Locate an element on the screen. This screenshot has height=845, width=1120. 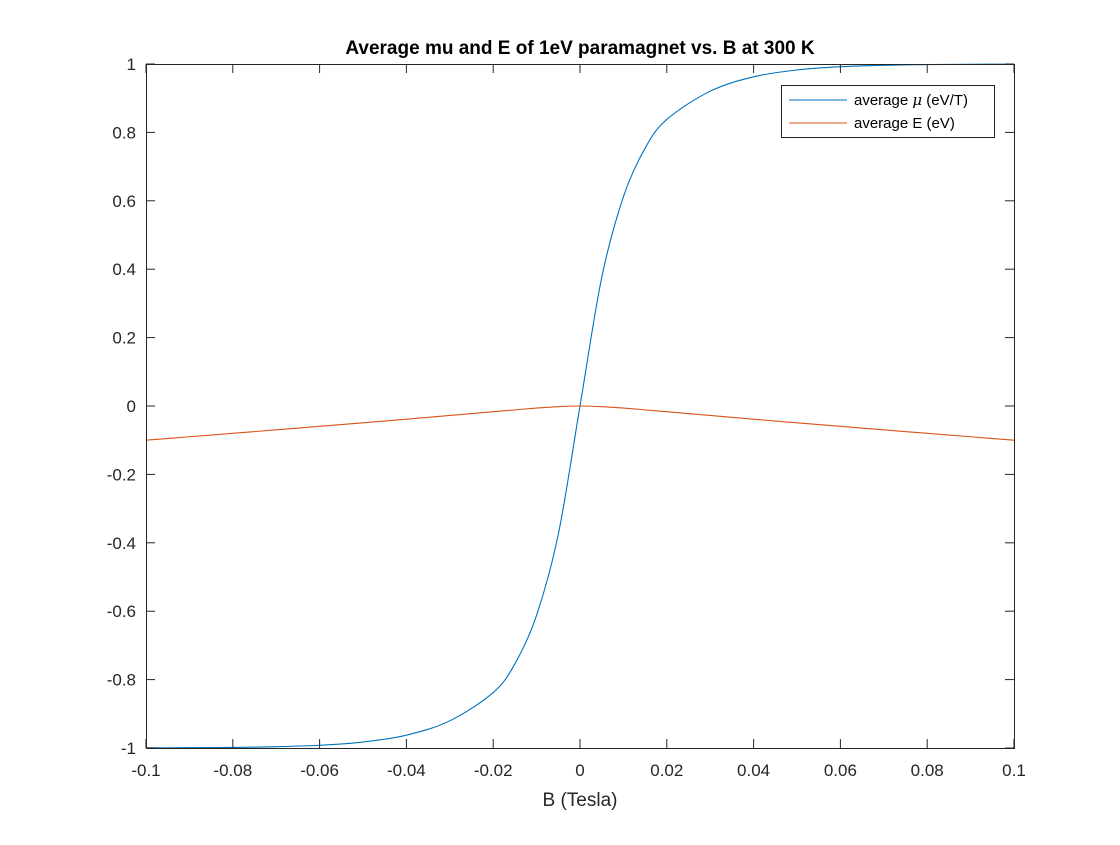
legend-entry-average-e: average E (eV) is located at coordinates (904, 123).